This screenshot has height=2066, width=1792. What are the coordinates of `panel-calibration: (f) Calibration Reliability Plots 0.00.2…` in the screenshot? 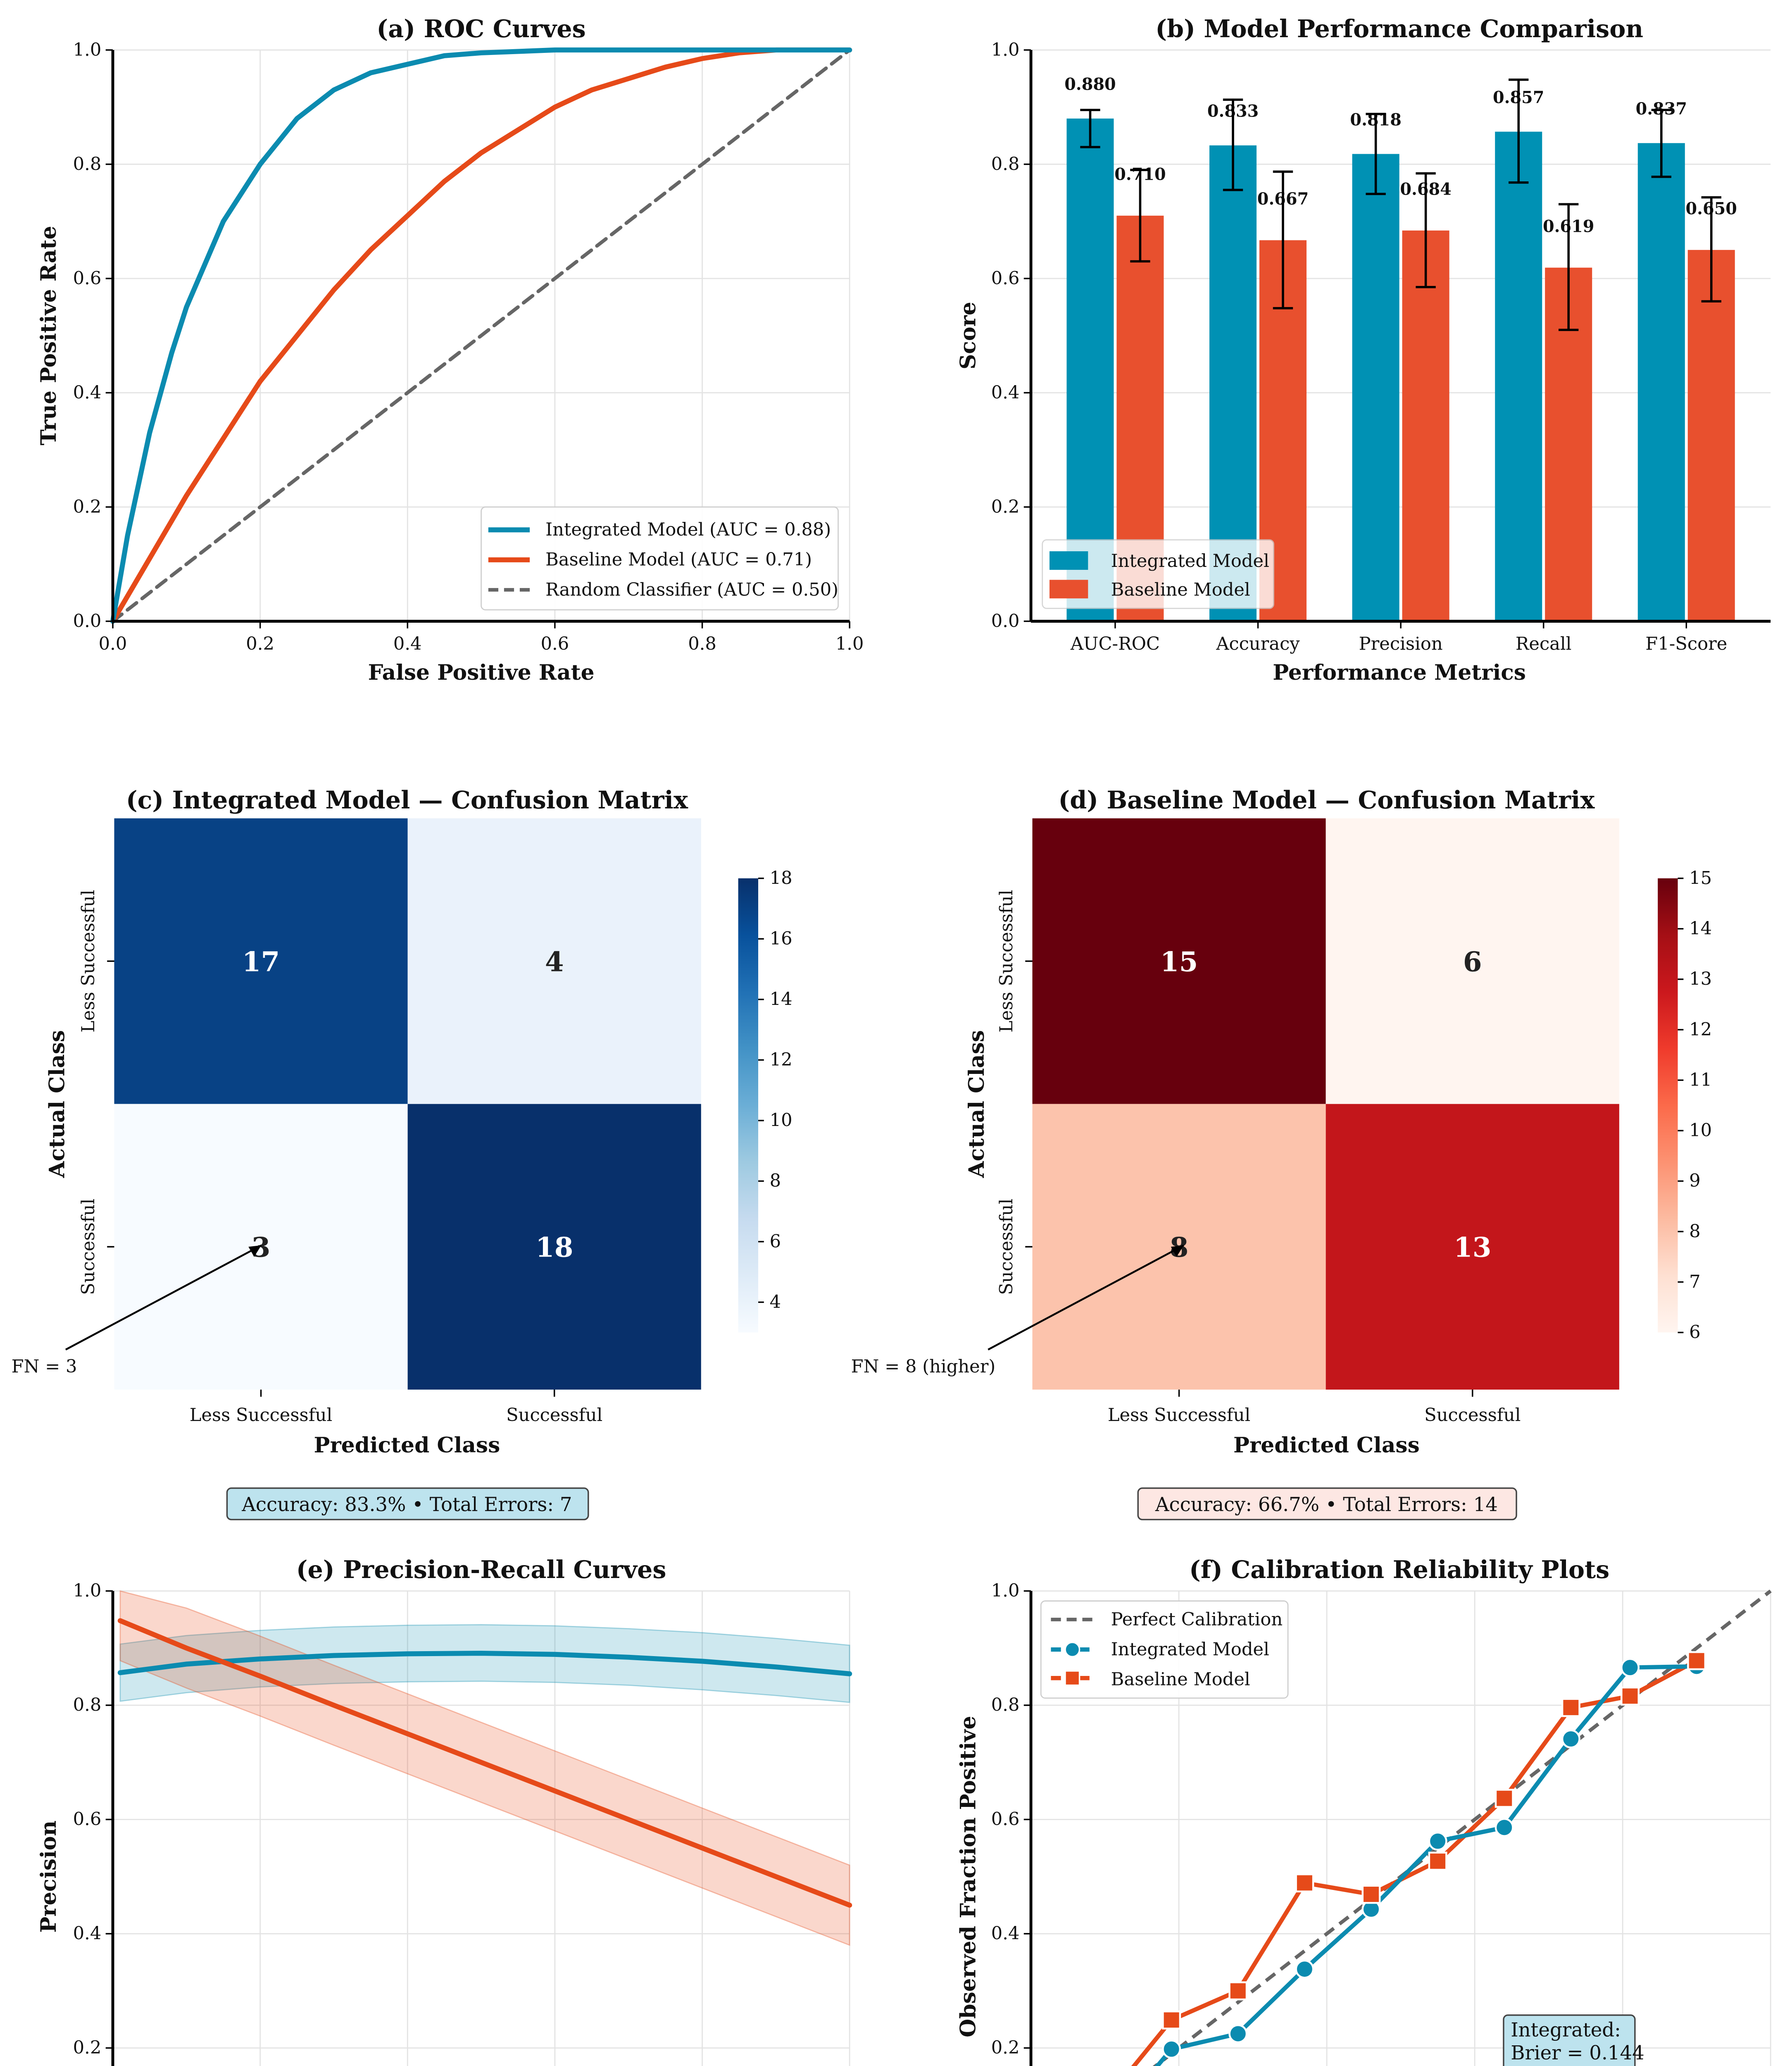 It's located at (1363, 1810).